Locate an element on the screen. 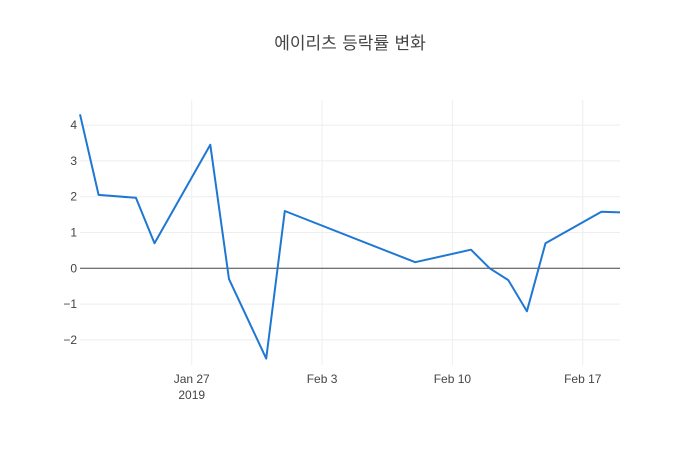 The width and height of the screenshot is (700, 450). x-tick-label: Feb 17 is located at coordinates (583, 379).